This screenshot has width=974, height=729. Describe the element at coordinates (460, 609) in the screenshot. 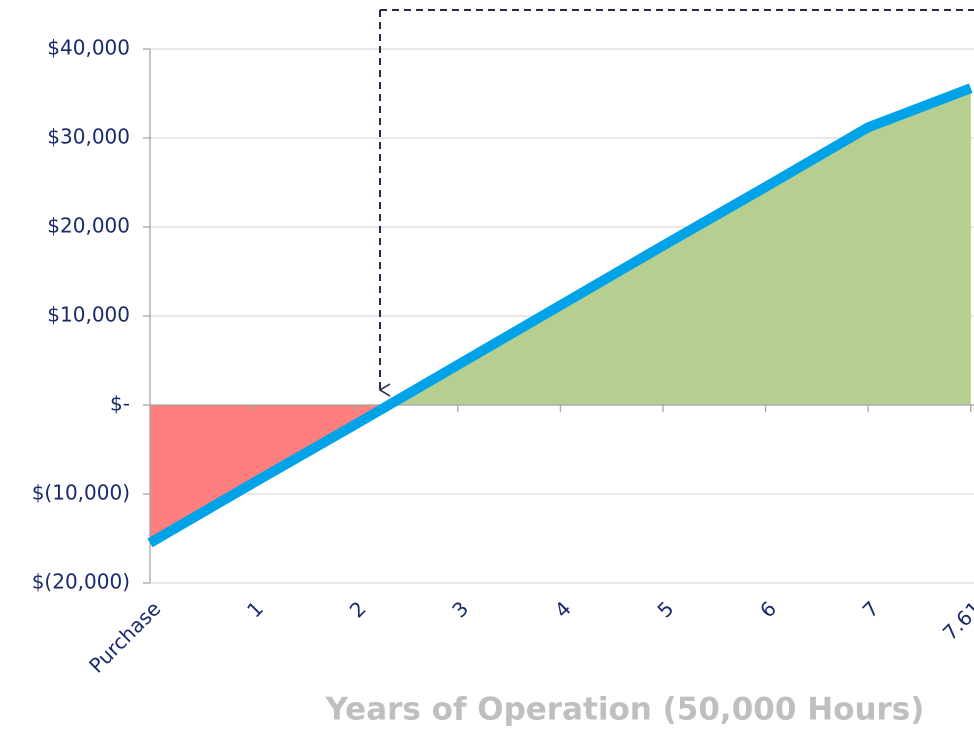

I see `x-tick-label: 3` at that location.